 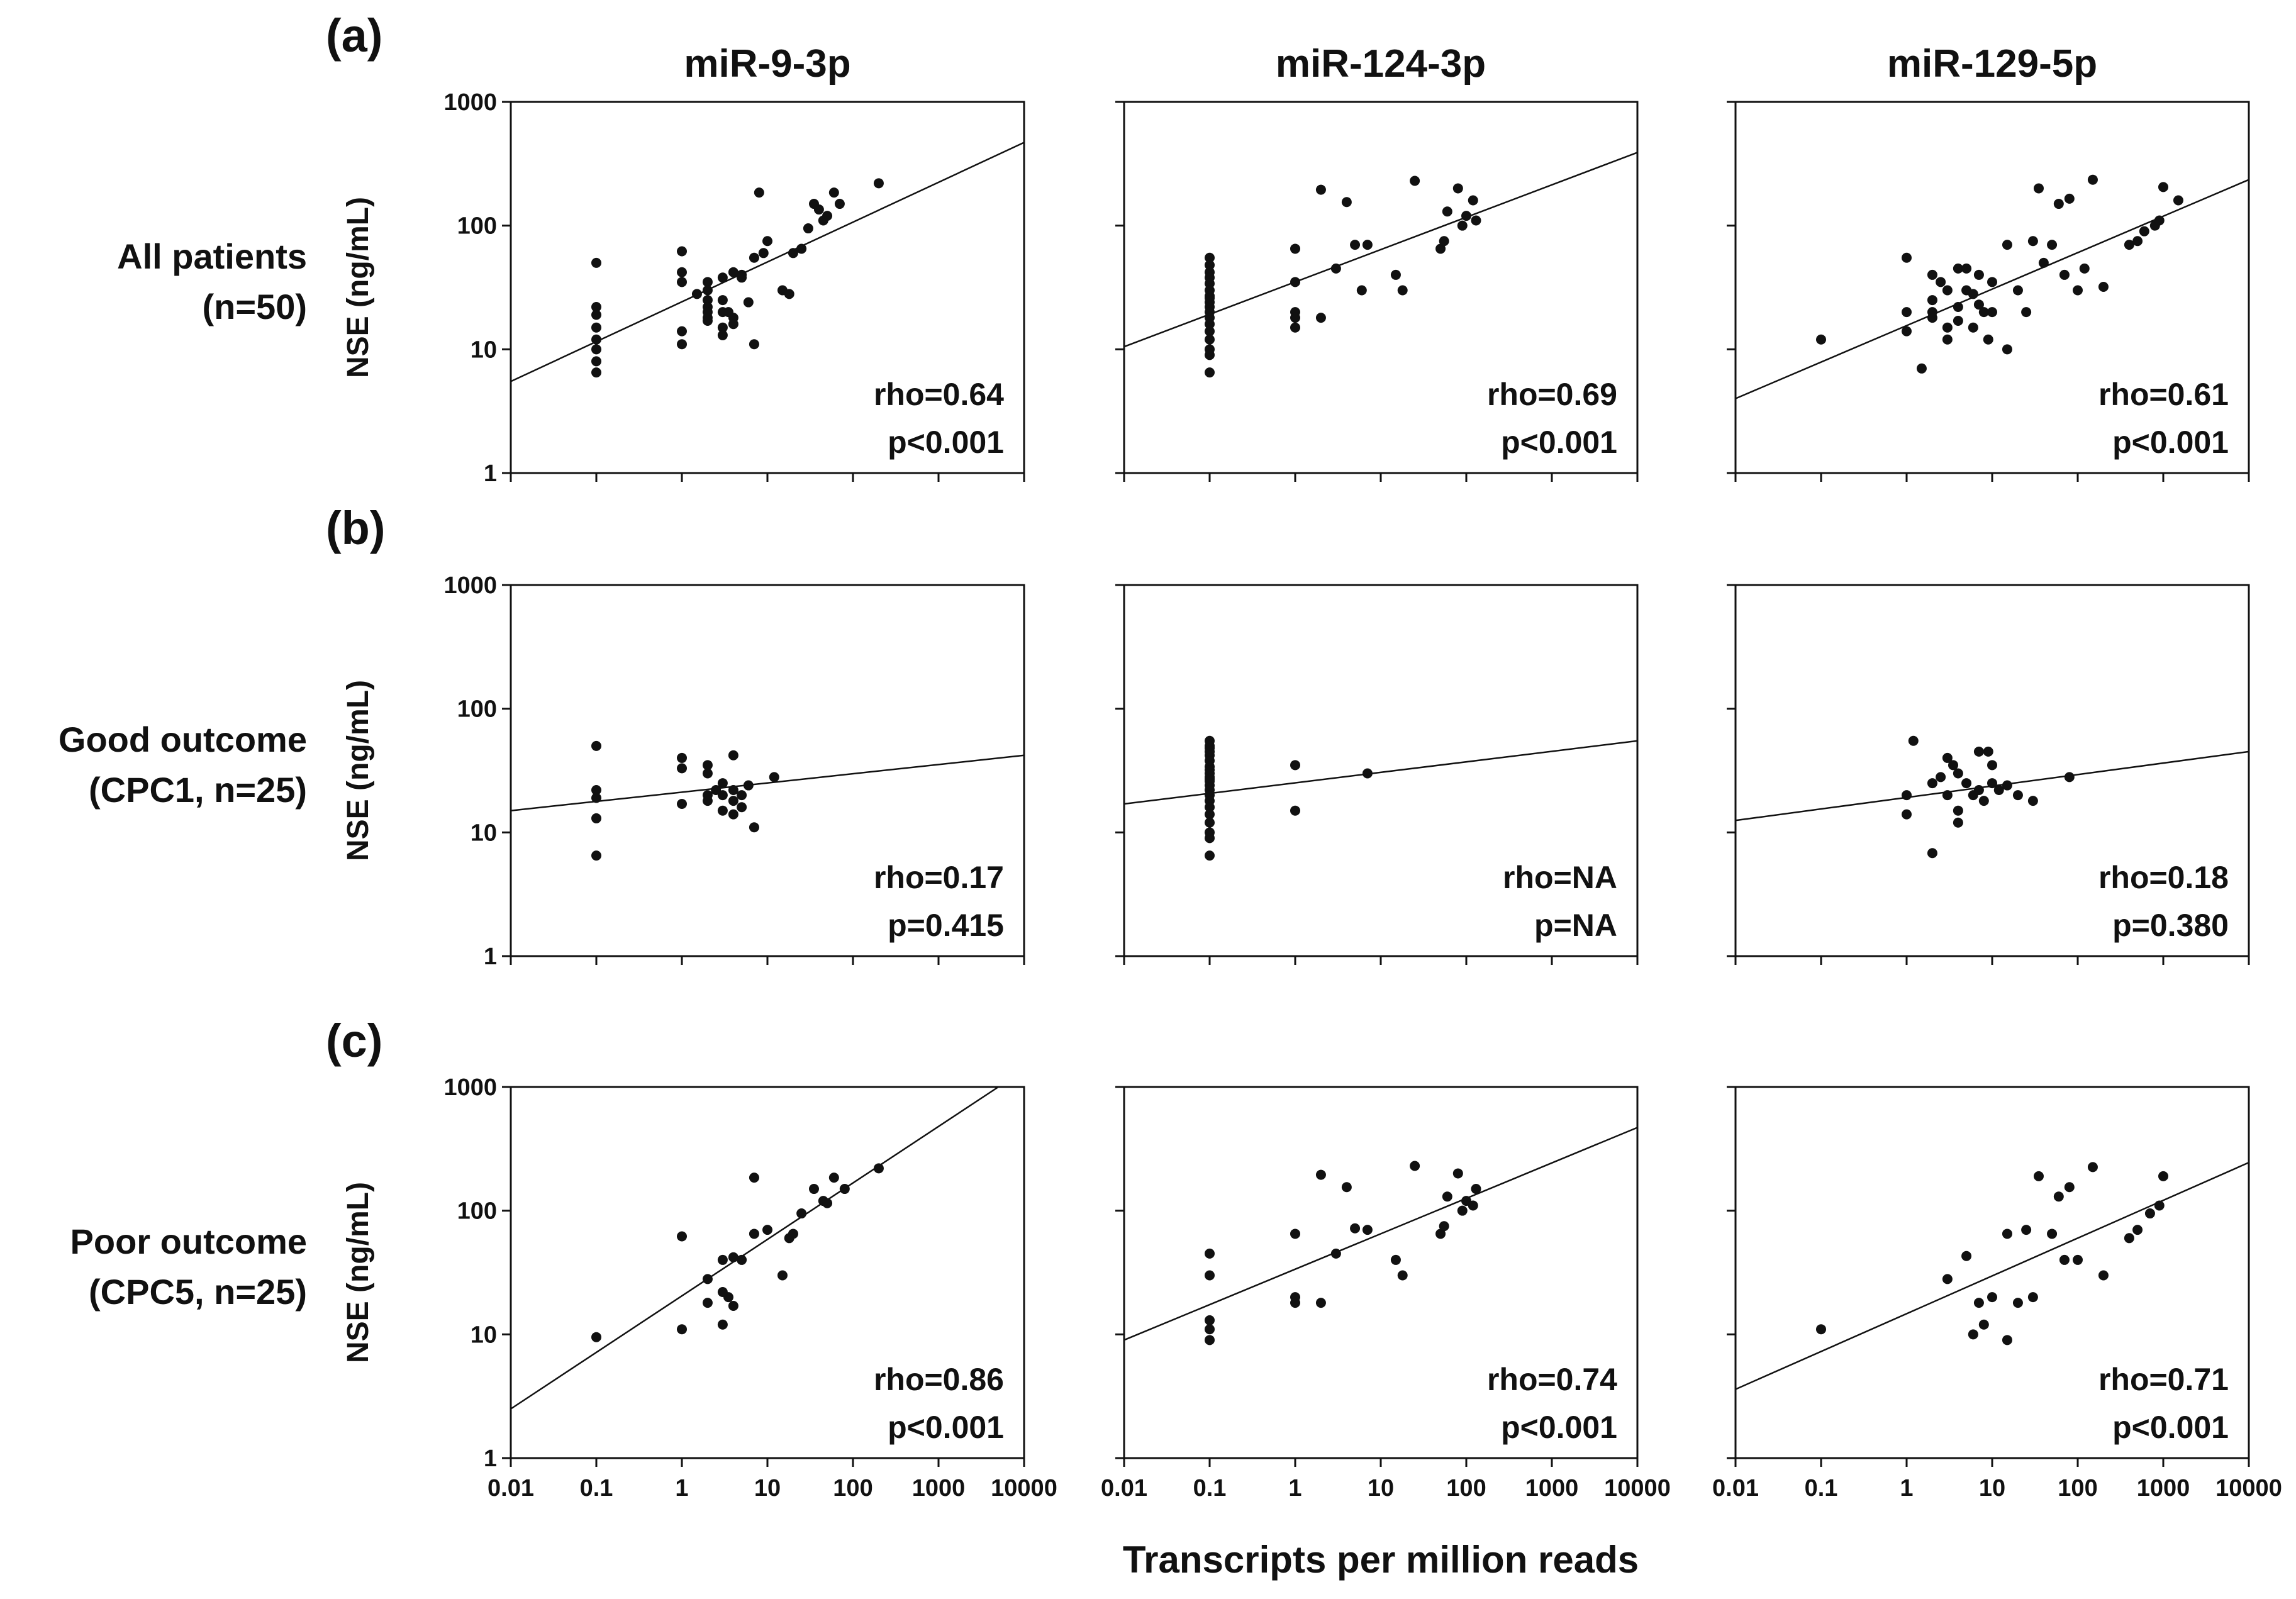 I want to click on panel-label: (b), so click(x=356, y=528).